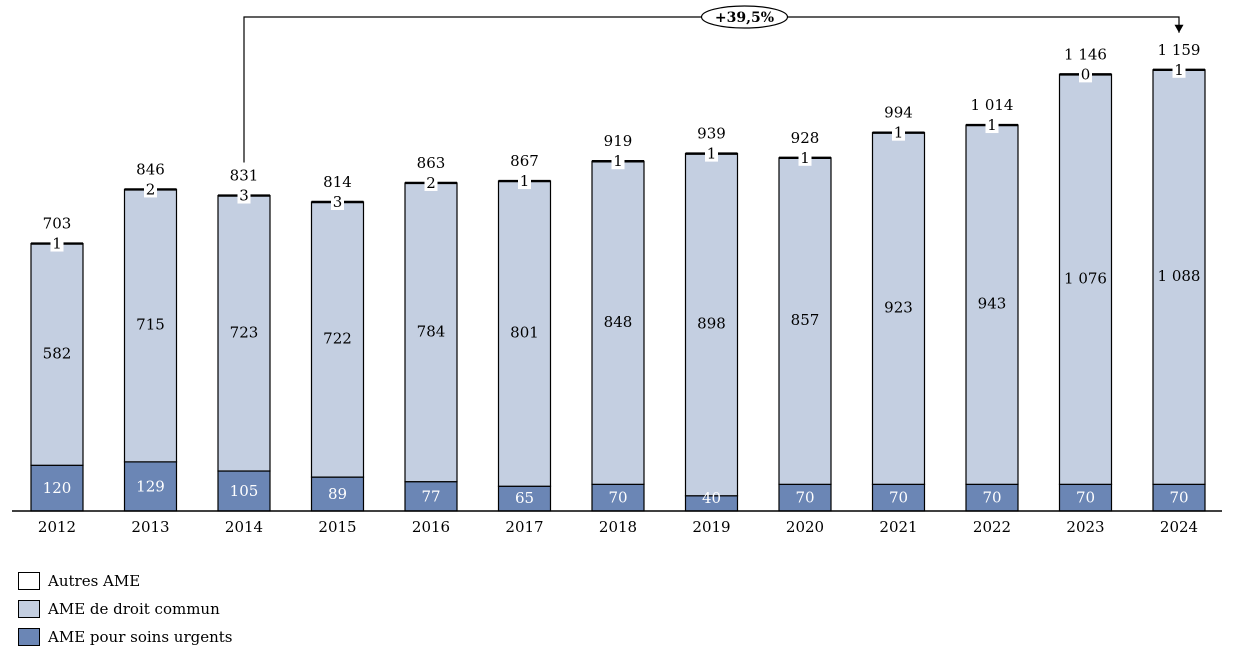 Image resolution: width=1236 pixels, height=656 pixels. I want to click on x-tick-2014: 2014, so click(244, 527).